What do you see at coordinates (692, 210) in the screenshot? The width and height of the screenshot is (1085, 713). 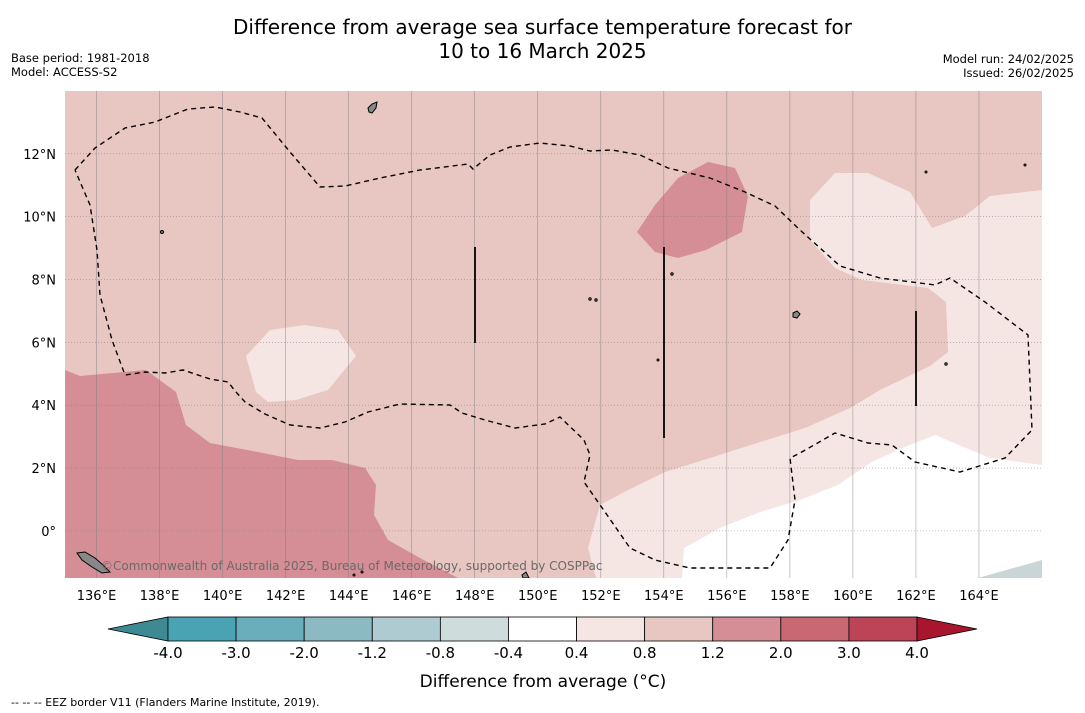 I see `anomaly-region-high-north` at bounding box center [692, 210].